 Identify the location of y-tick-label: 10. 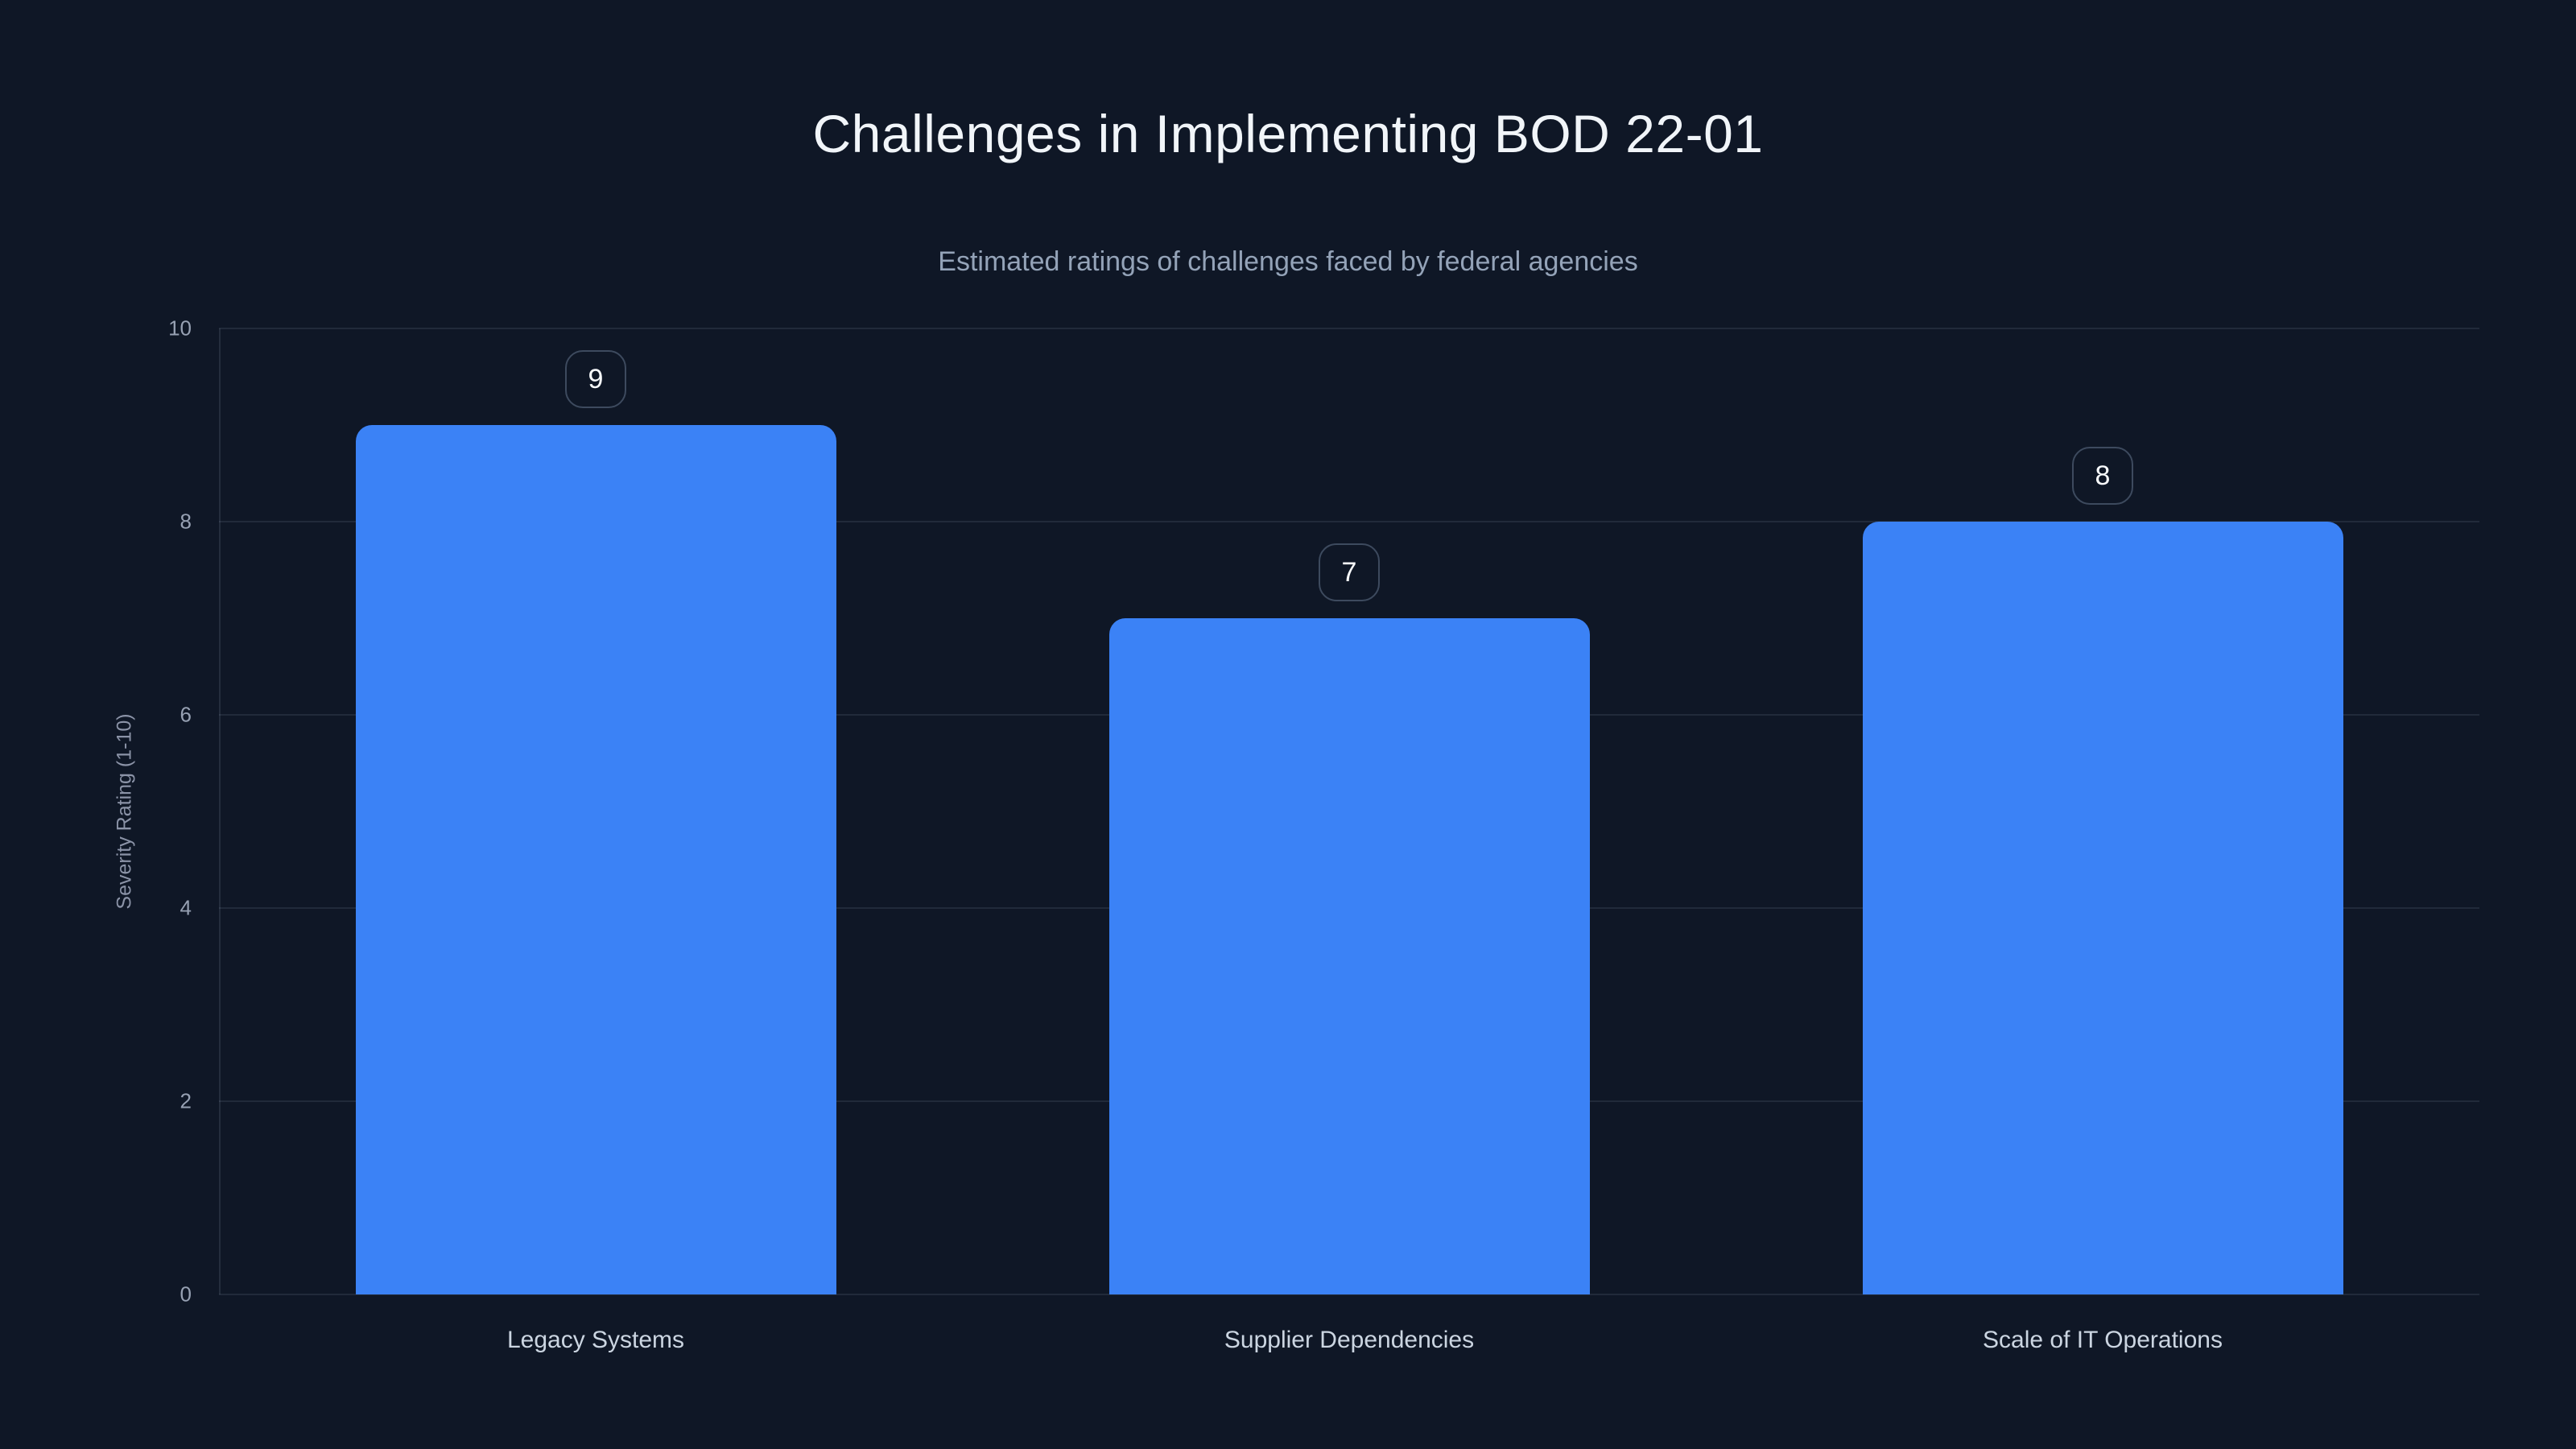
(180, 328).